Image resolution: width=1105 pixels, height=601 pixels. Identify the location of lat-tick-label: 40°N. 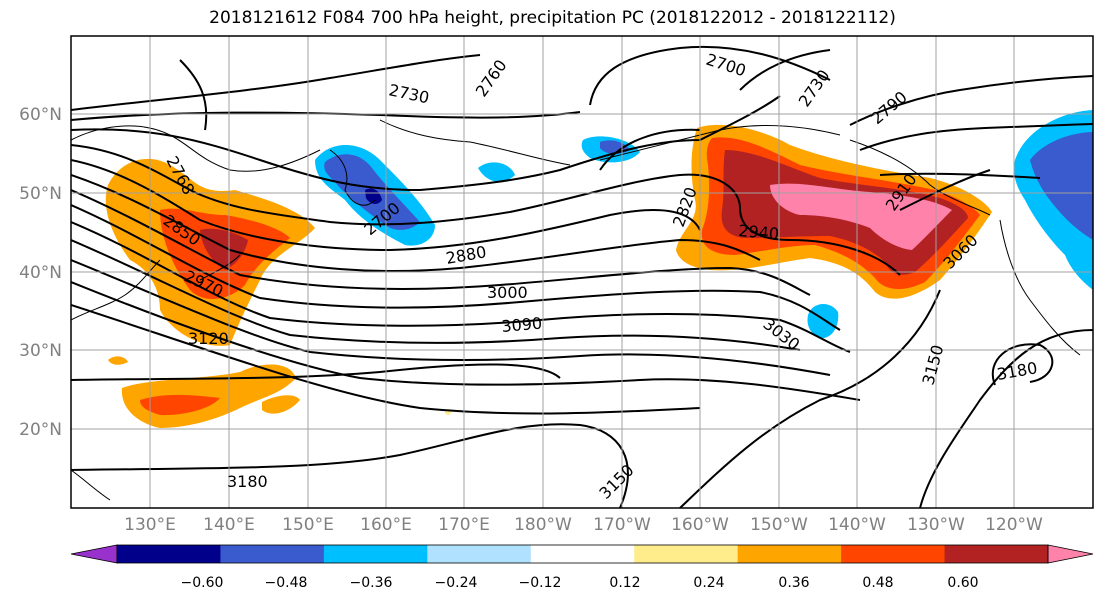
(40, 273).